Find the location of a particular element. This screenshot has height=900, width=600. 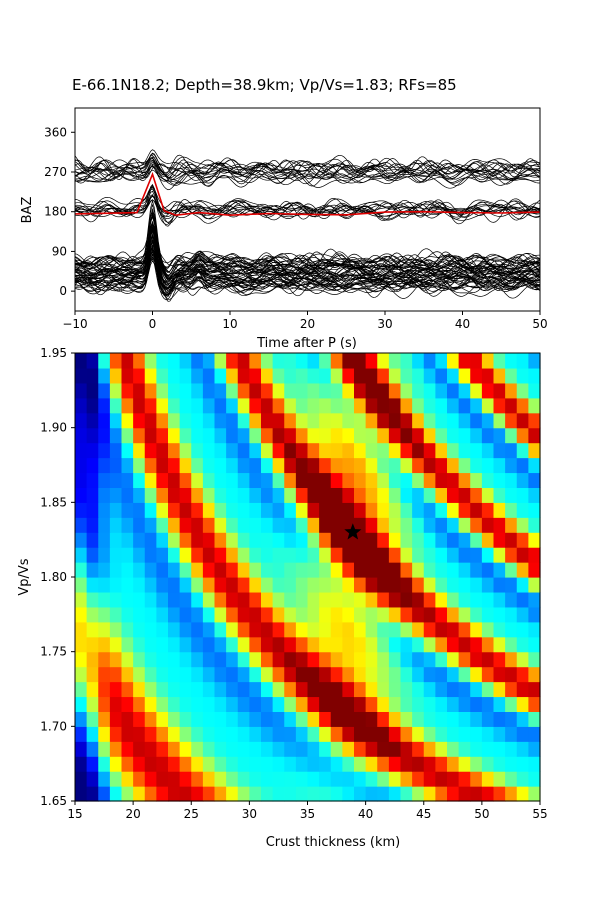

x-tick-label: 30 is located at coordinates (249, 814).